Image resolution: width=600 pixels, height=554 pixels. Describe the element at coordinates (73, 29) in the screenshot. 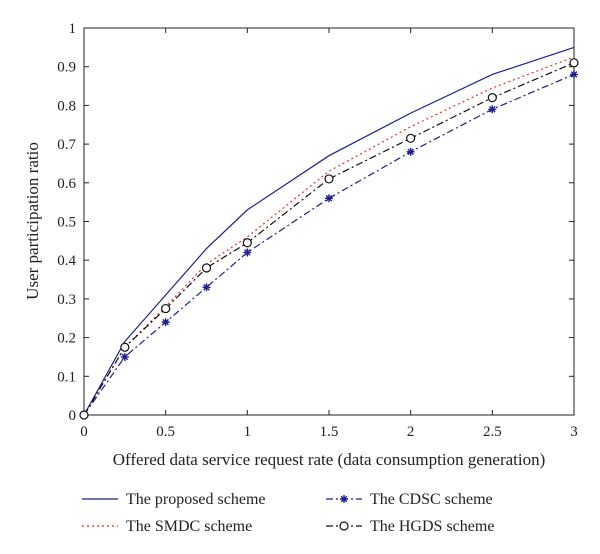

I see `y-tick-label: 1` at that location.